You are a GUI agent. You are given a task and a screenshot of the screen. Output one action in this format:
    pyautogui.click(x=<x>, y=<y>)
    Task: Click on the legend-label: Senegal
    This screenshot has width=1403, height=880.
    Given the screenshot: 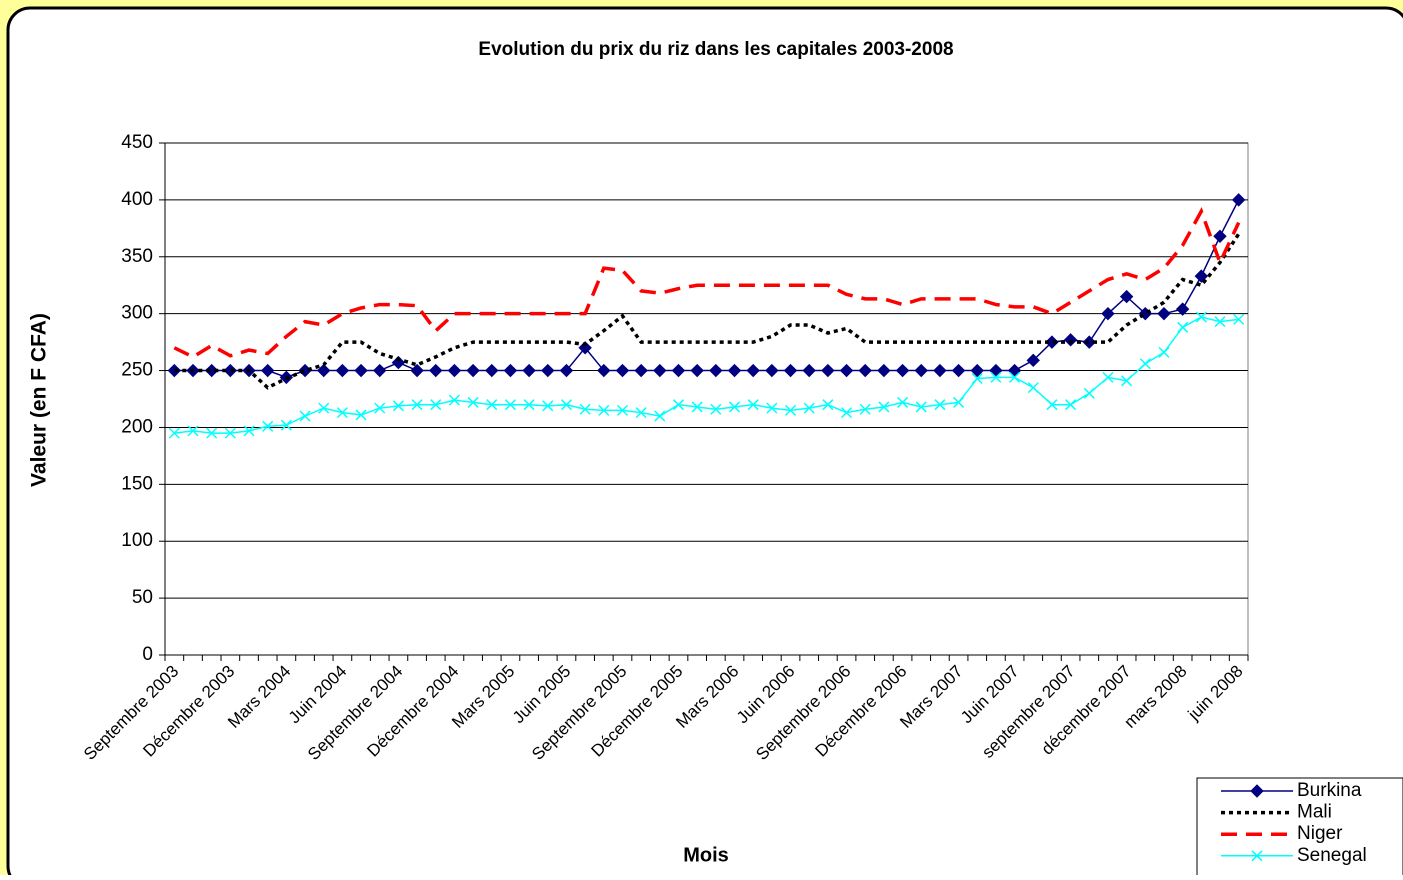 What is the action you would take?
    pyautogui.click(x=1332, y=855)
    